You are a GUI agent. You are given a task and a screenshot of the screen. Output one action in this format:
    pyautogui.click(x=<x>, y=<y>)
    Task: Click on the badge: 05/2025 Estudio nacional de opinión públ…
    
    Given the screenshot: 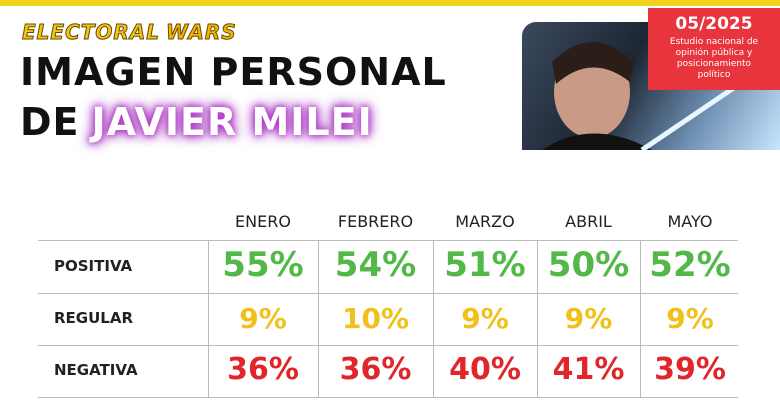 What is the action you would take?
    pyautogui.click(x=714, y=49)
    